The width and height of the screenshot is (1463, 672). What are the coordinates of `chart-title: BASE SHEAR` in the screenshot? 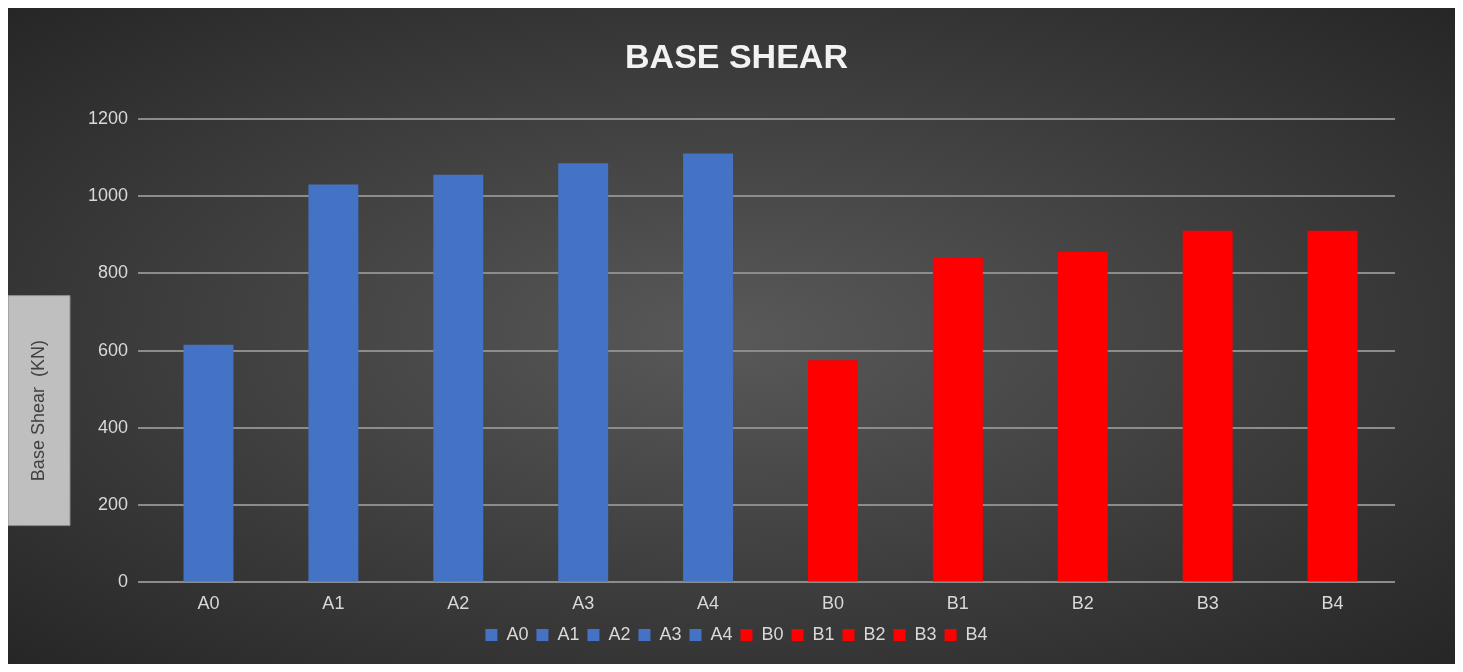 It's located at (736, 55).